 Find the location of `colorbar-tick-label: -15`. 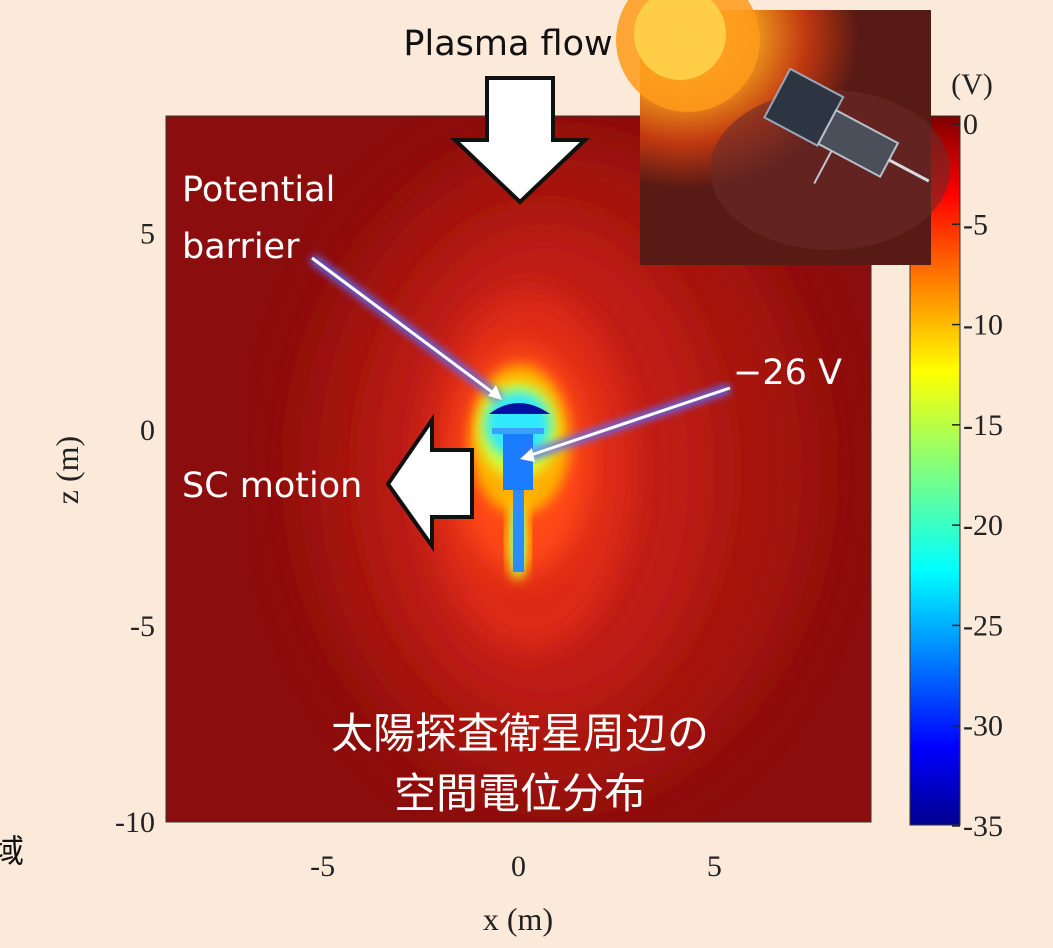

colorbar-tick-label: -15 is located at coordinates (983, 425).